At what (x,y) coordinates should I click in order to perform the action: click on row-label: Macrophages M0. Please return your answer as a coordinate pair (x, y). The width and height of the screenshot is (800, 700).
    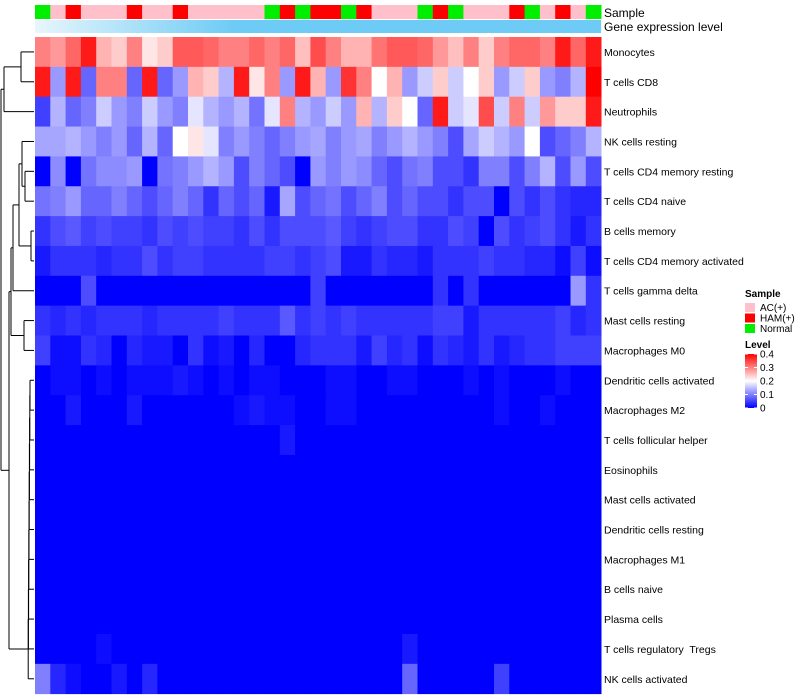
    Looking at the image, I should click on (644, 351).